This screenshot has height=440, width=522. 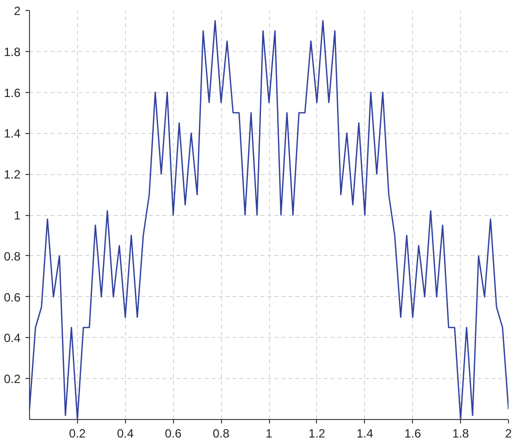 I want to click on x-tick-label: 1, so click(x=269, y=433).